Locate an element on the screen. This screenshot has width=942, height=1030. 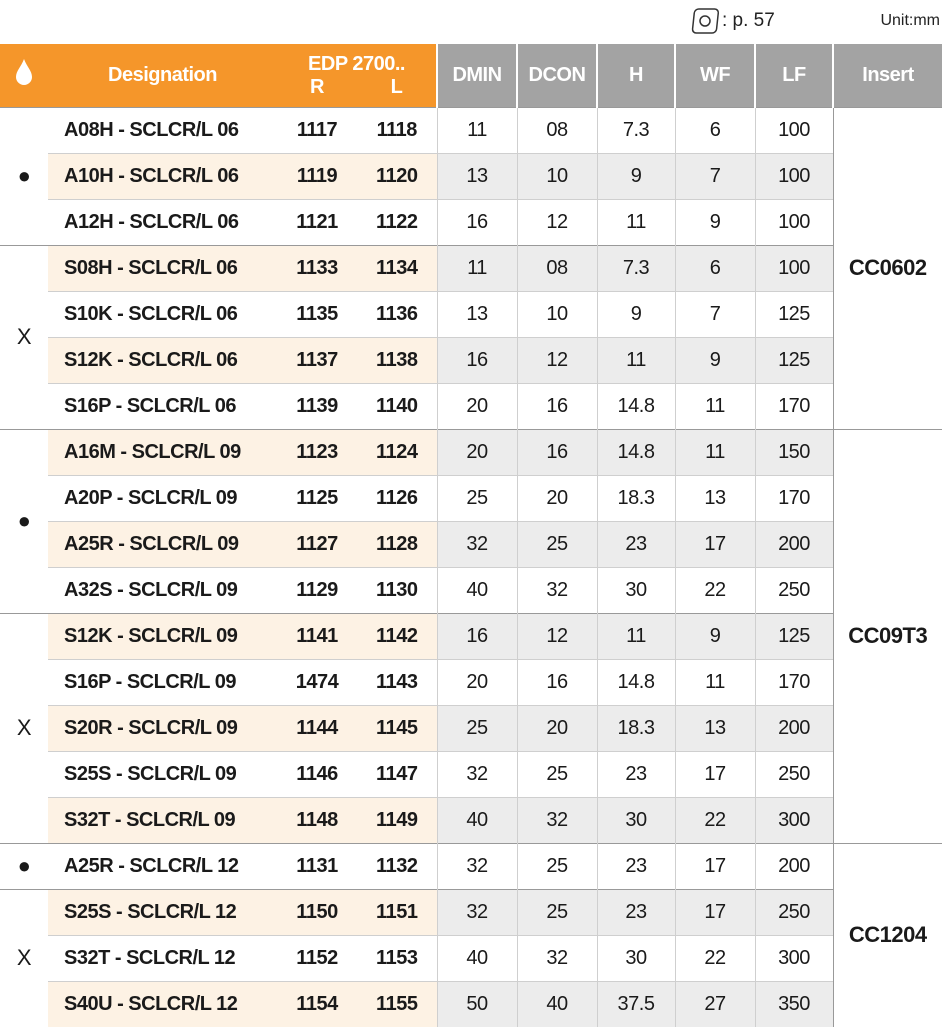
designation: S10K - SCLCR/L 06 is located at coordinates (162, 313).